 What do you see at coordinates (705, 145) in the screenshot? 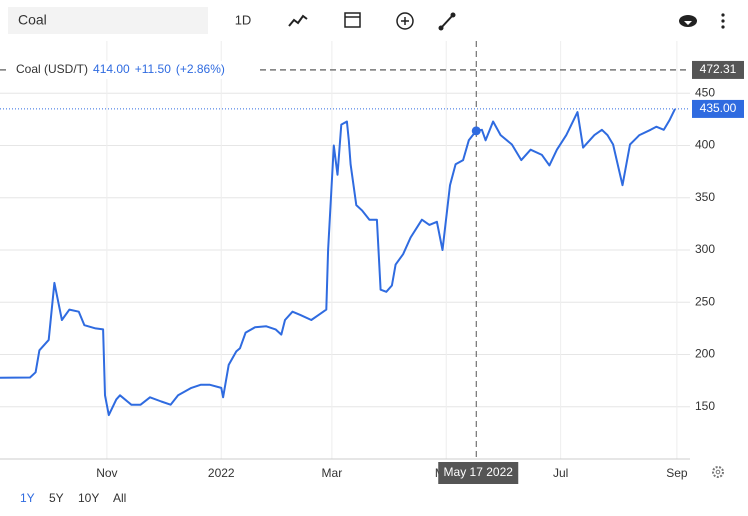
I see `y-tick-label: 400` at bounding box center [705, 145].